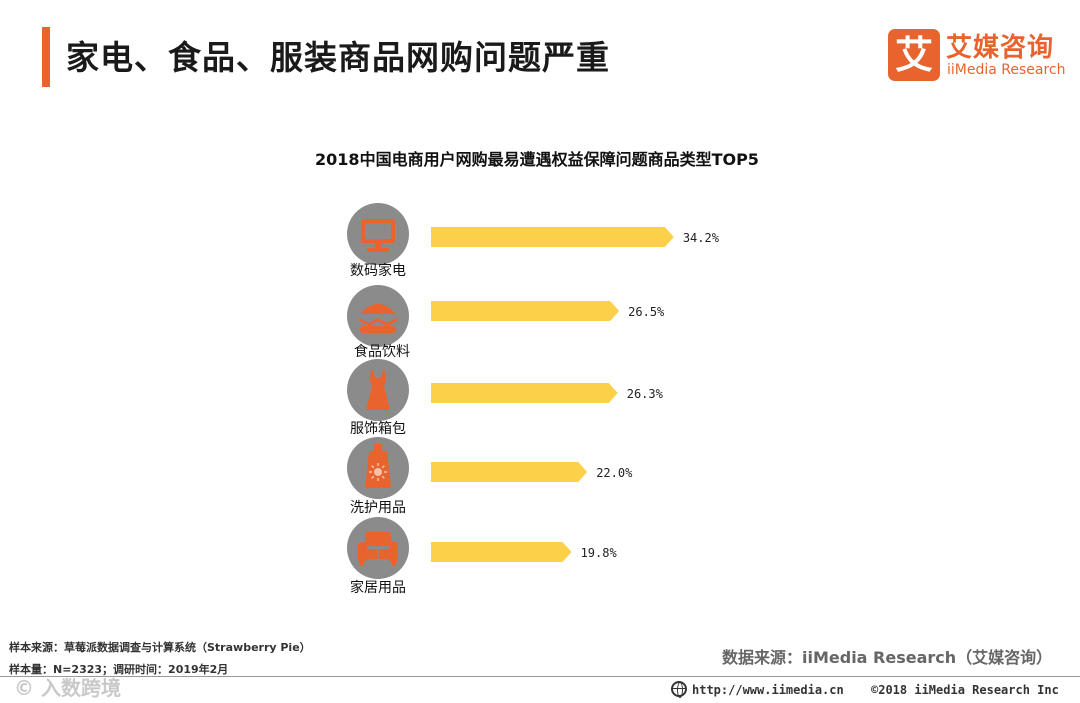 The height and width of the screenshot is (703, 1080). Describe the element at coordinates (378, 466) in the screenshot. I see `lotion-bottle-icon` at that location.